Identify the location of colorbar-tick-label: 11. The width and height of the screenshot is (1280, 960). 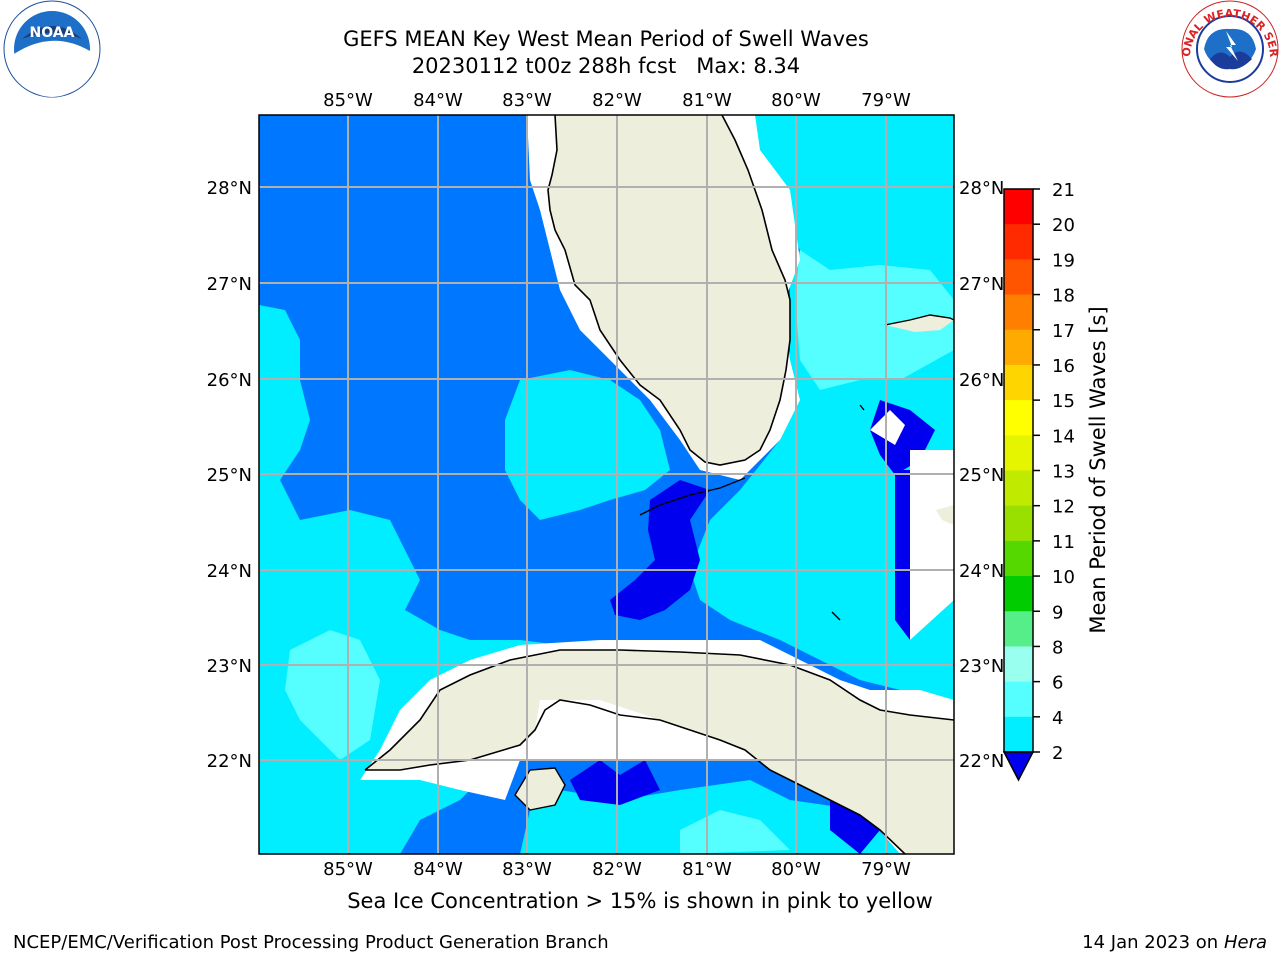
(1063, 542).